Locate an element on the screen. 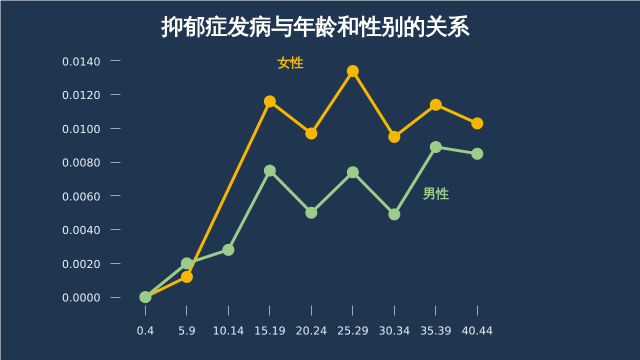 The height and width of the screenshot is (360, 640). series-label: 女性 is located at coordinates (290, 64).